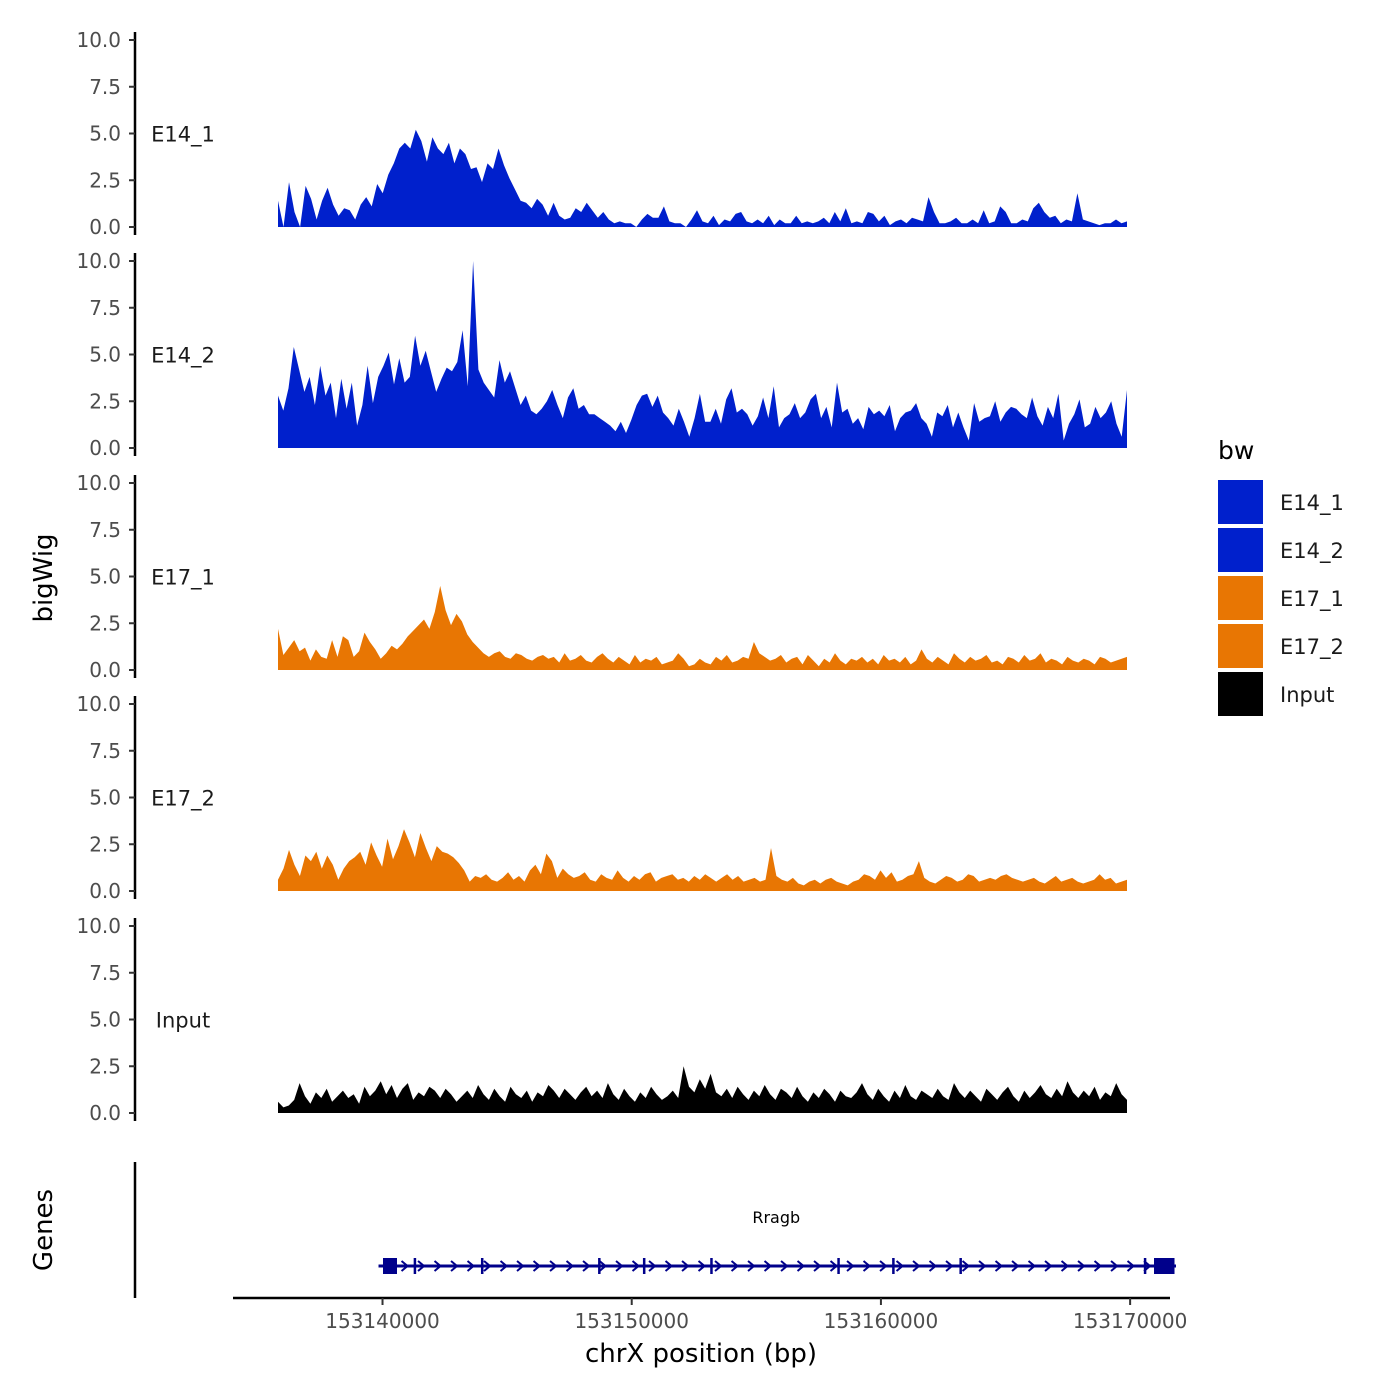 The height and width of the screenshot is (1400, 1400). I want to click on track-E17_2: 0.0 2.5 5.0 7.5 10.0 E17_2, so click(601, 797).